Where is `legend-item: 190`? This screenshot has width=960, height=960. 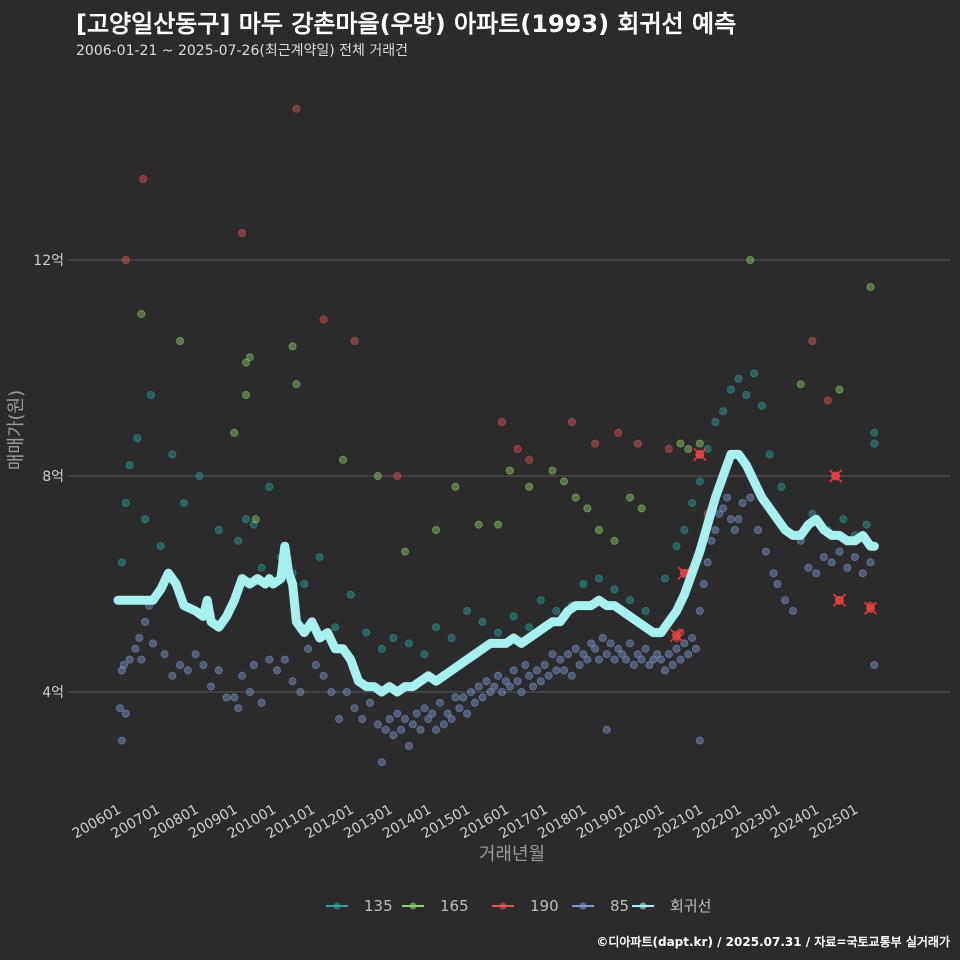 legend-item: 190 is located at coordinates (525, 906).